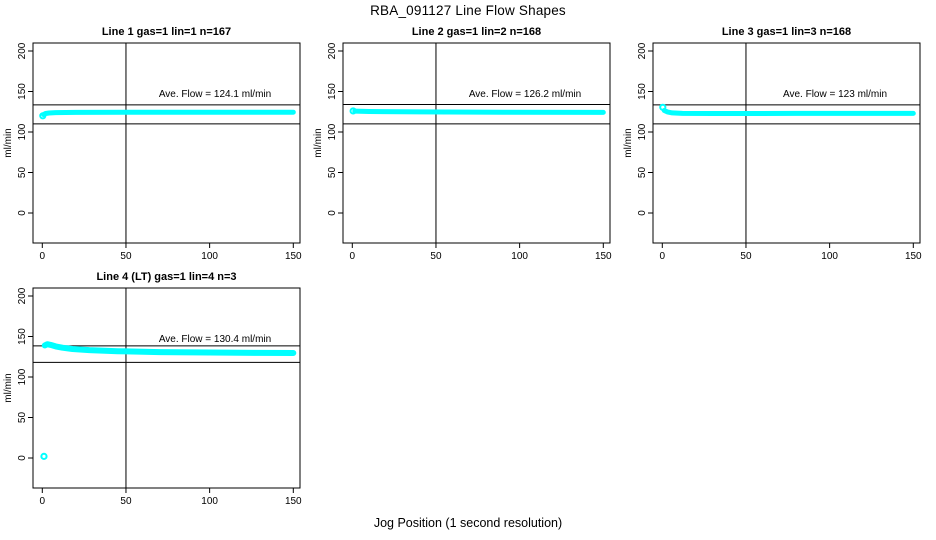  What do you see at coordinates (215, 94) in the screenshot?
I see `ave-flow-label: Ave. Flow = 124.1 ml/min` at bounding box center [215, 94].